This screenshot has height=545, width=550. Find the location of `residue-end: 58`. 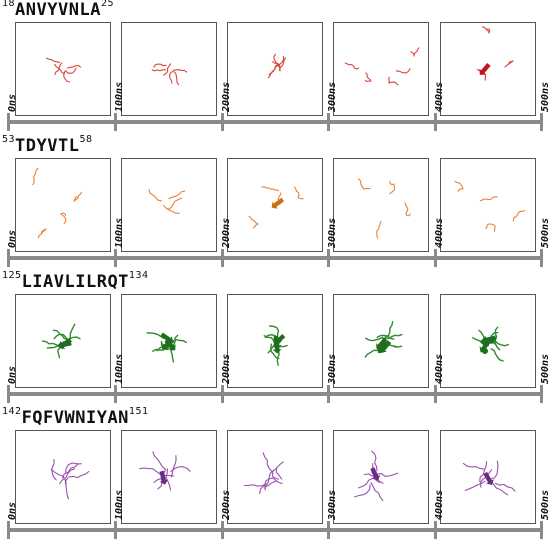

residue-end: 58 is located at coordinates (86, 140).